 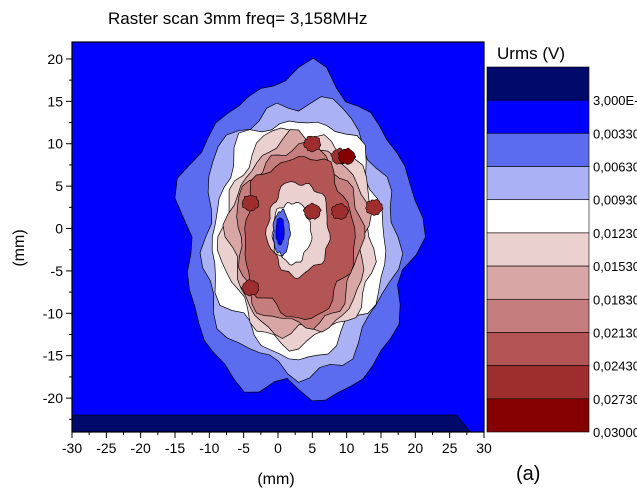 What do you see at coordinates (484, 448) in the screenshot?
I see `x-tick-label: 30` at bounding box center [484, 448].